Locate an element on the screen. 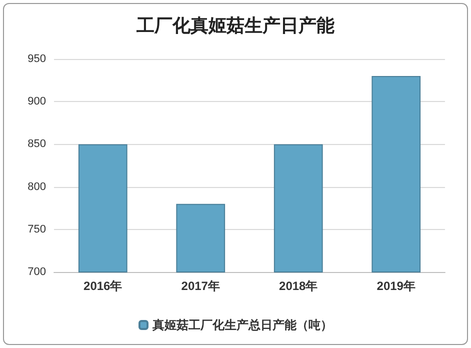 Image resolution: width=471 pixels, height=348 pixels. y-tick-label: 900 is located at coordinates (37, 102).